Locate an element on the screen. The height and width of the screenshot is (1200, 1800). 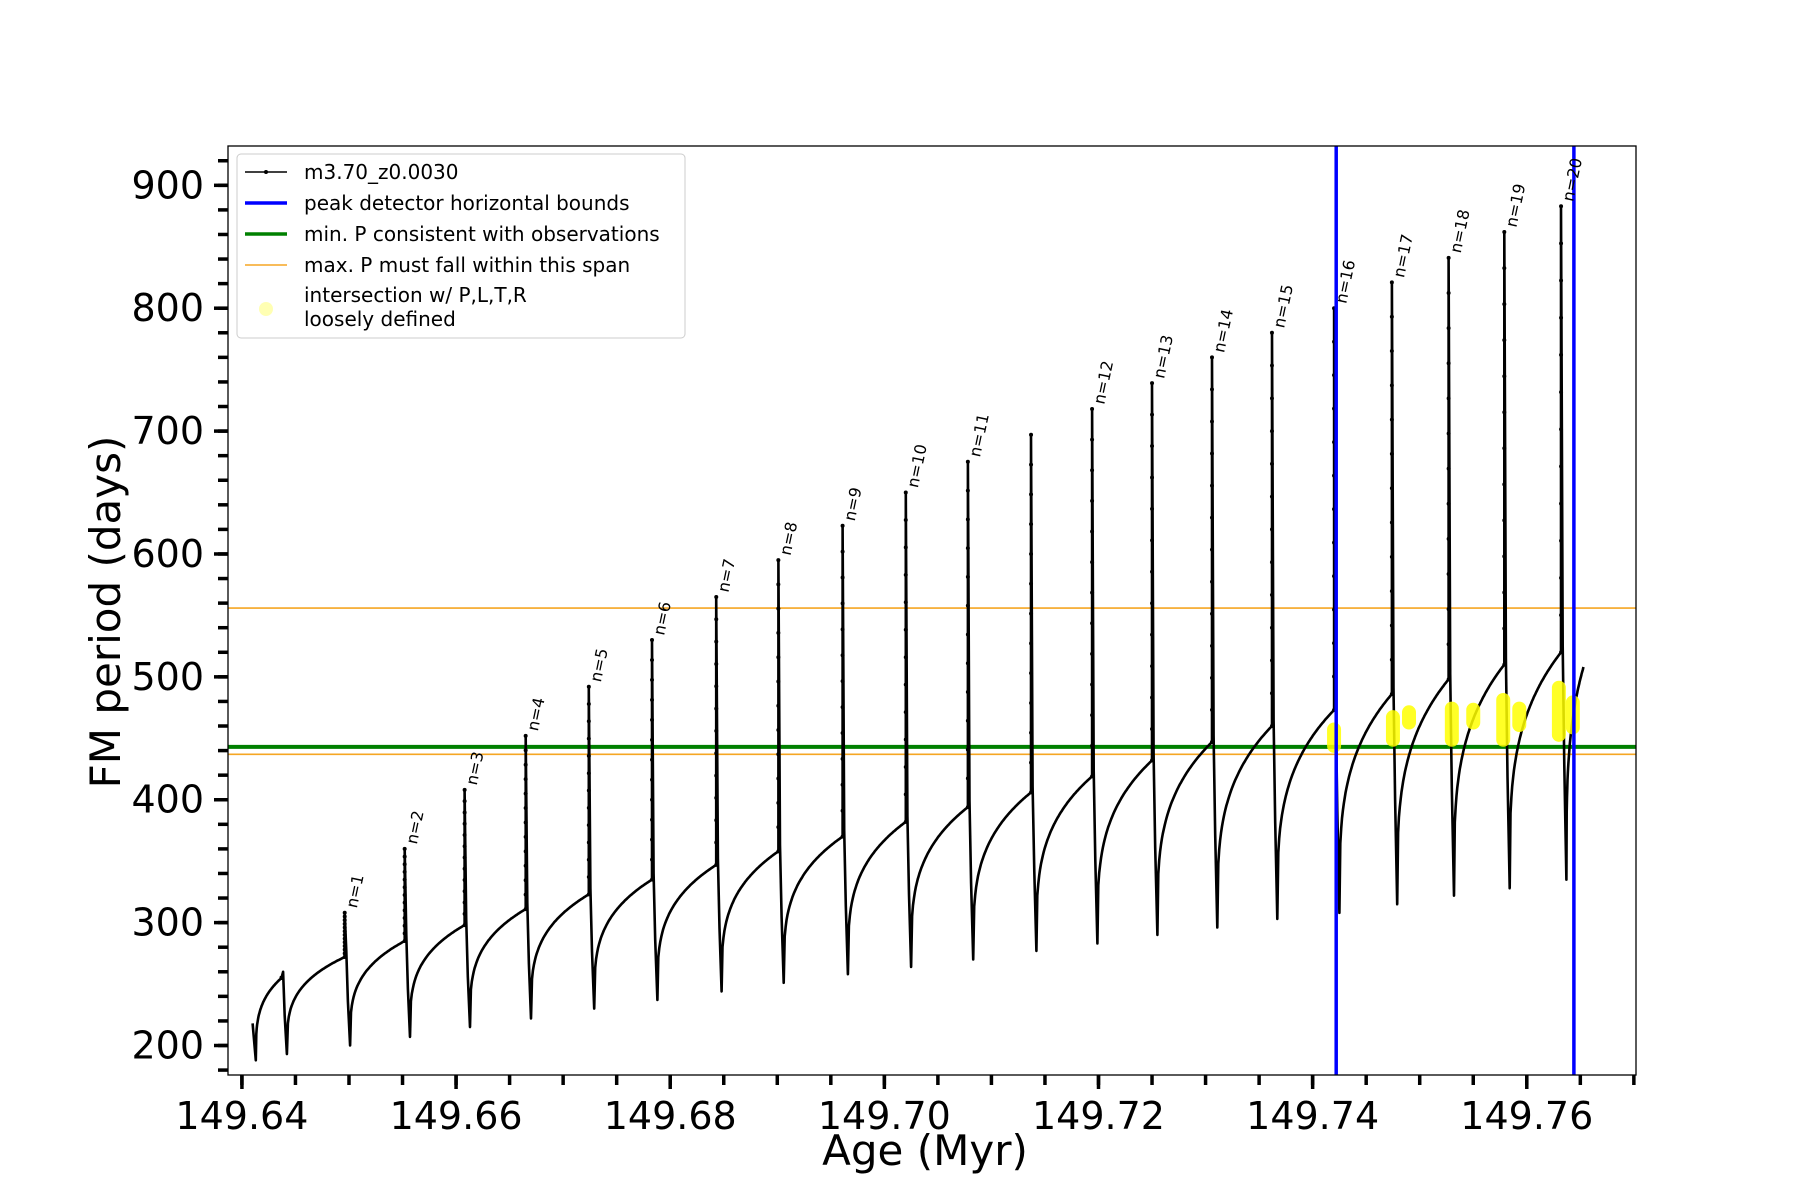
y-tick-label: 900 is located at coordinates (167, 185).